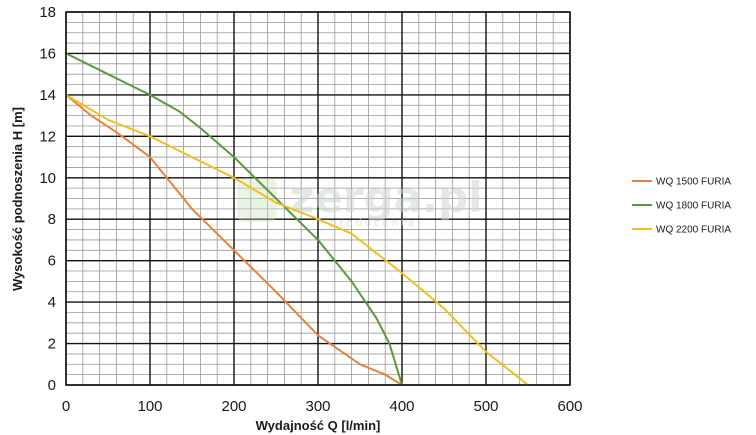 The image size is (756, 435). What do you see at coordinates (47, 178) in the screenshot?
I see `y-tick-label: 10` at bounding box center [47, 178].